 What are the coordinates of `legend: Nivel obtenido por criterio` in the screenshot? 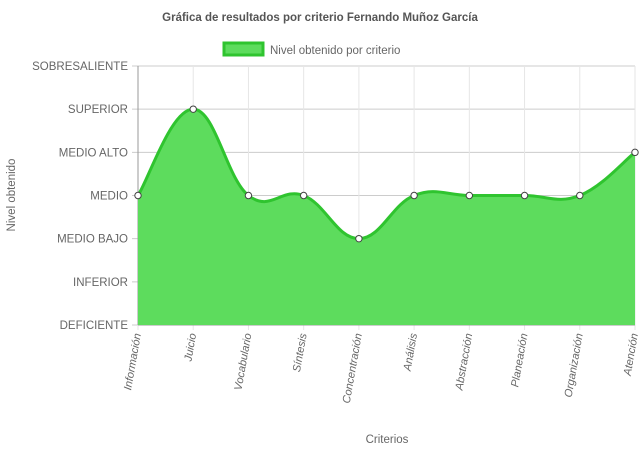 It's located at (311, 49).